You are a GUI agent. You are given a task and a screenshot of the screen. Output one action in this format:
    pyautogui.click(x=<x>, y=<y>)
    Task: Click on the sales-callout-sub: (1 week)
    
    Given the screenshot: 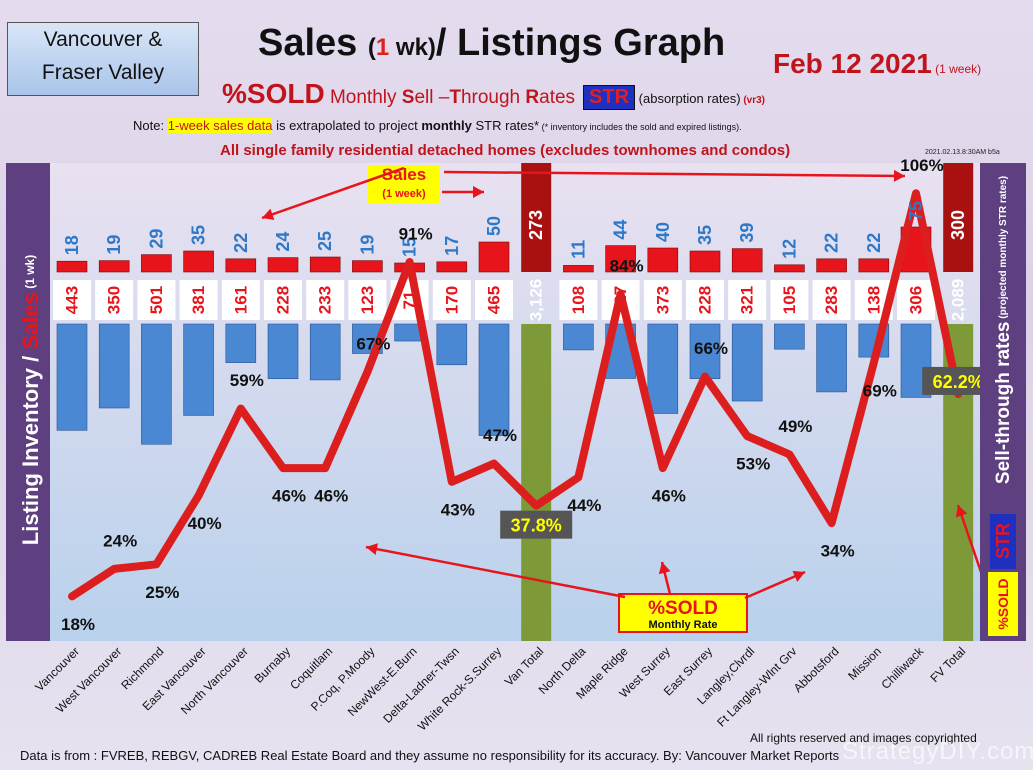 What is the action you would take?
    pyautogui.click(x=404, y=194)
    